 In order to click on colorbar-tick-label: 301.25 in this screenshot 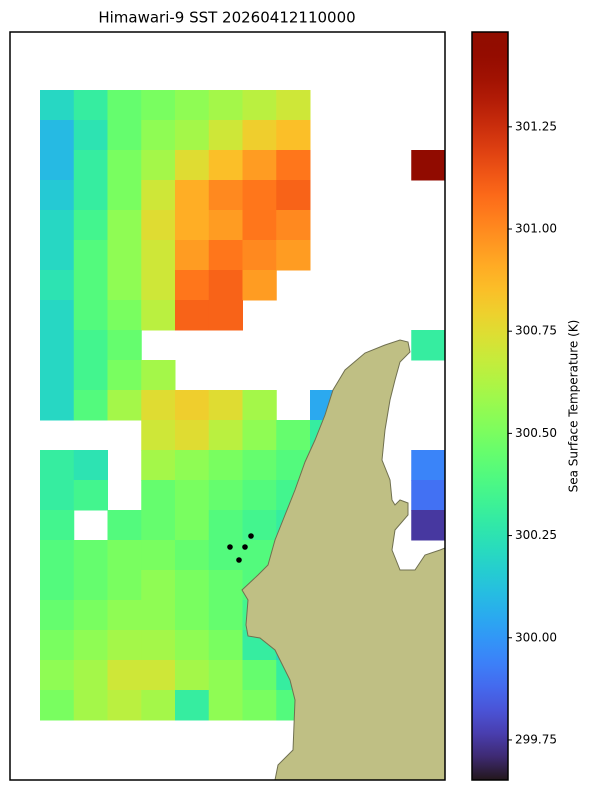, I will do `click(536, 126)`.